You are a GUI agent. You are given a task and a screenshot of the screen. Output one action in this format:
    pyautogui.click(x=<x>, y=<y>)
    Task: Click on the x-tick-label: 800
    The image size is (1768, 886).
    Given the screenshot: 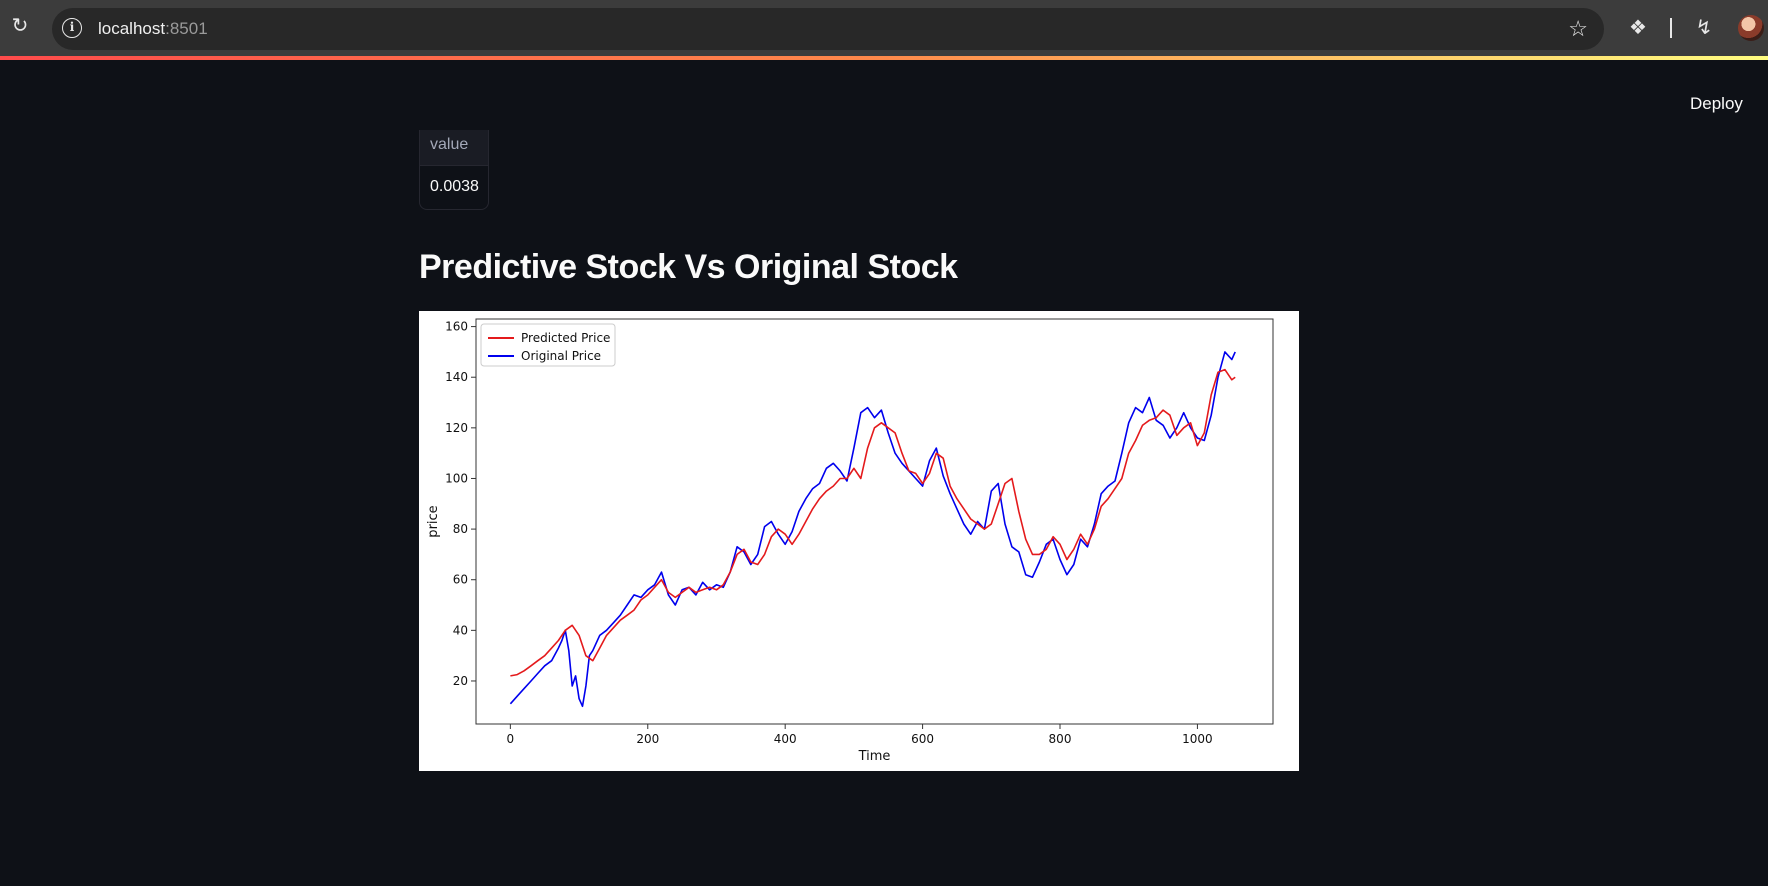 What is the action you would take?
    pyautogui.click(x=1060, y=739)
    